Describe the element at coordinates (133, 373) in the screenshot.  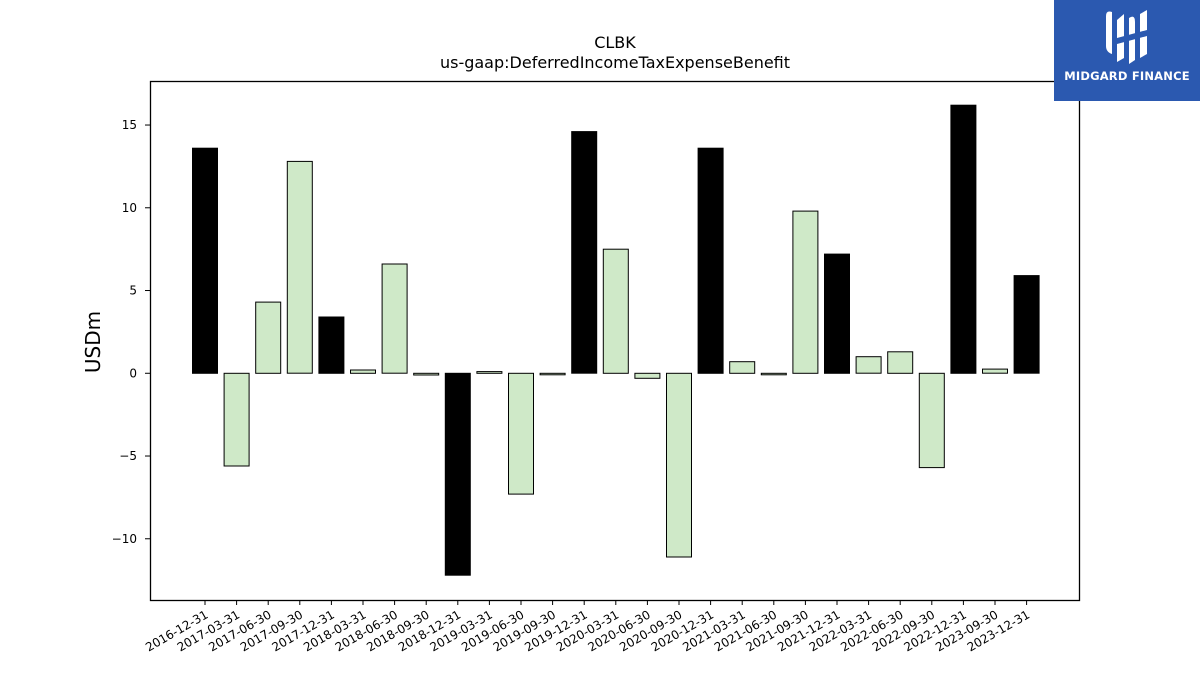
I see `y-tick-label: 0` at that location.